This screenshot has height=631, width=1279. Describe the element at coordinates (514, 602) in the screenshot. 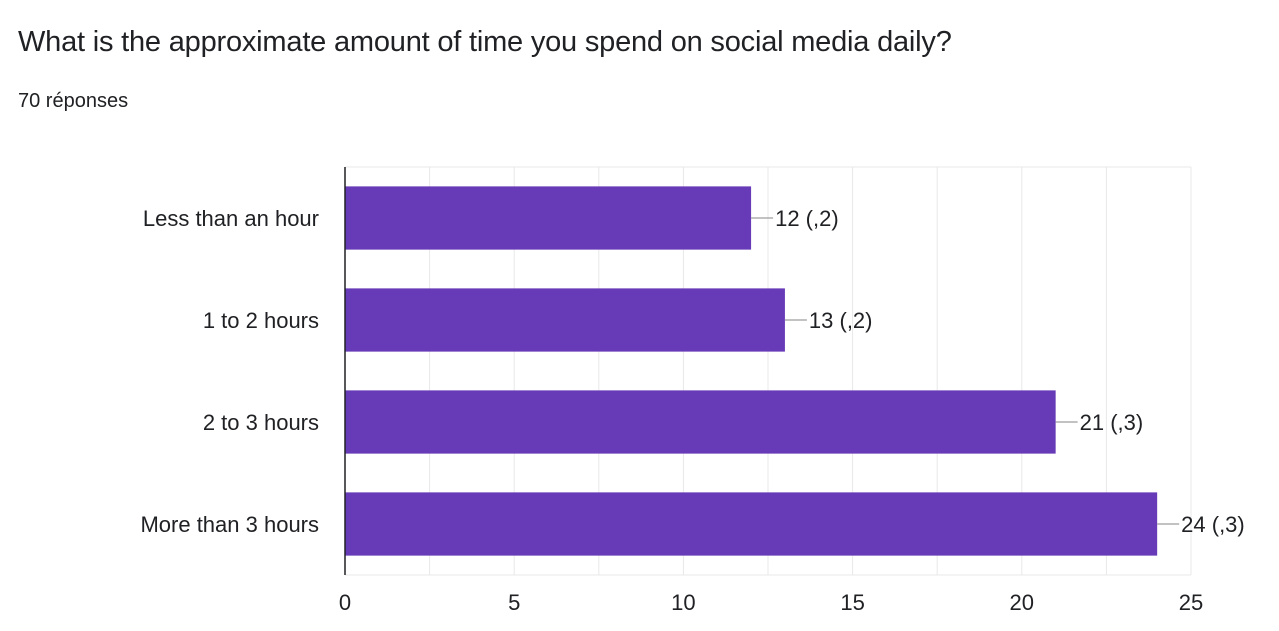

I see `x-tick-label: 5` at that location.